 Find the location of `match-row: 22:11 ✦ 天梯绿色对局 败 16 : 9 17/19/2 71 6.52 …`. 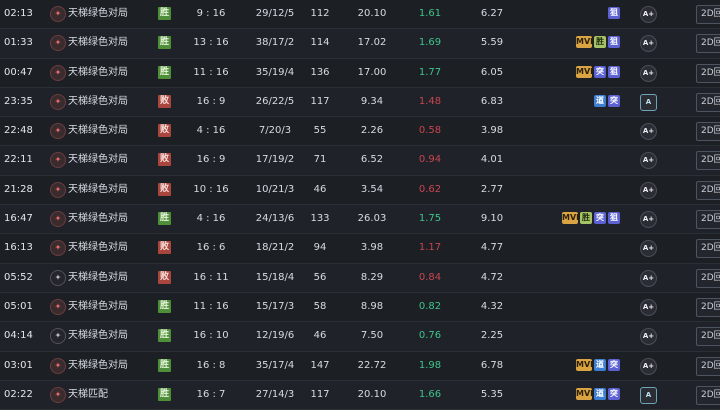

match-row: 22:11 ✦ 天梯绿色对局 败 16 : 9 17/19/2 71 6.52 … is located at coordinates (360, 161).